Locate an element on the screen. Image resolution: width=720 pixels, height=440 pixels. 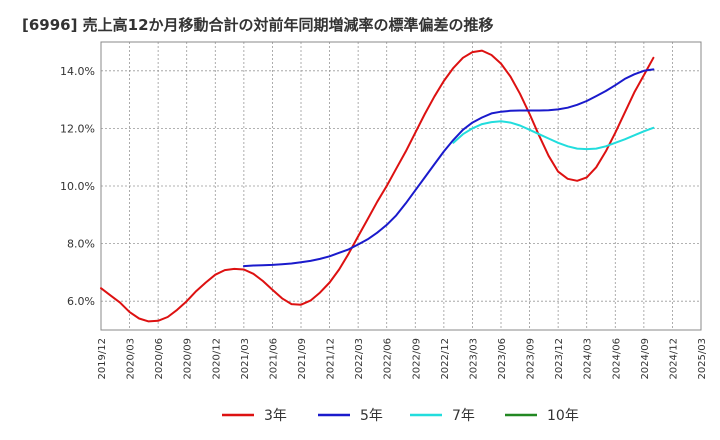
y-tick-label: 14.0% is located at coordinates (77, 71).